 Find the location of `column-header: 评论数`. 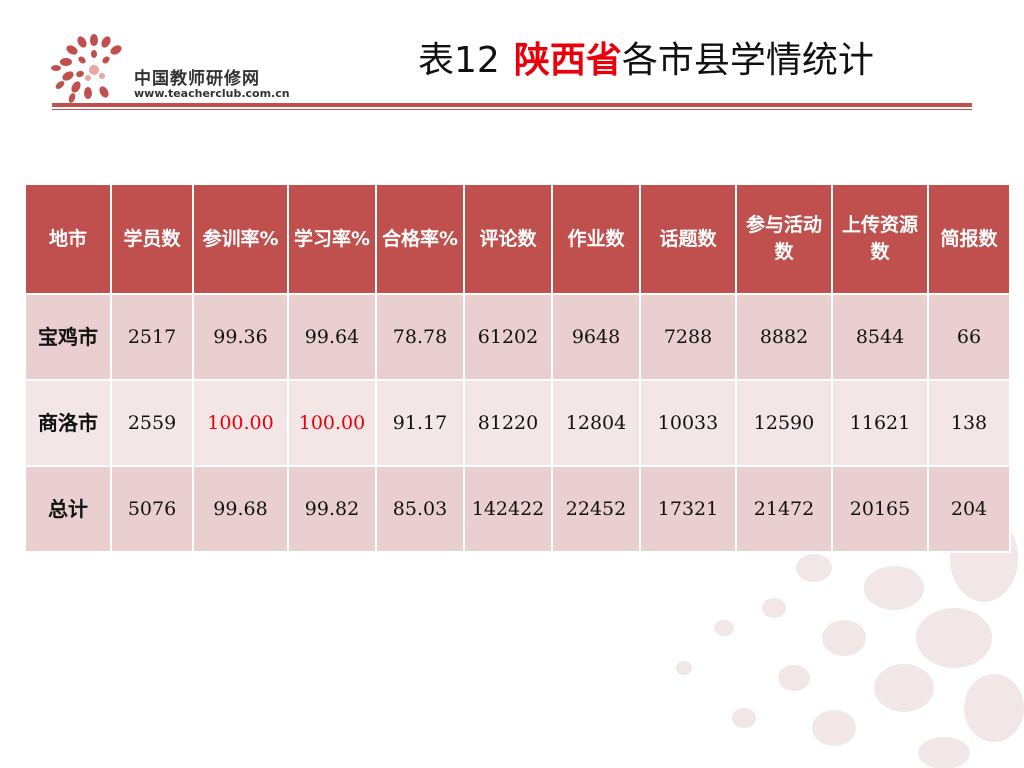

column-header: 评论数 is located at coordinates (508, 239).